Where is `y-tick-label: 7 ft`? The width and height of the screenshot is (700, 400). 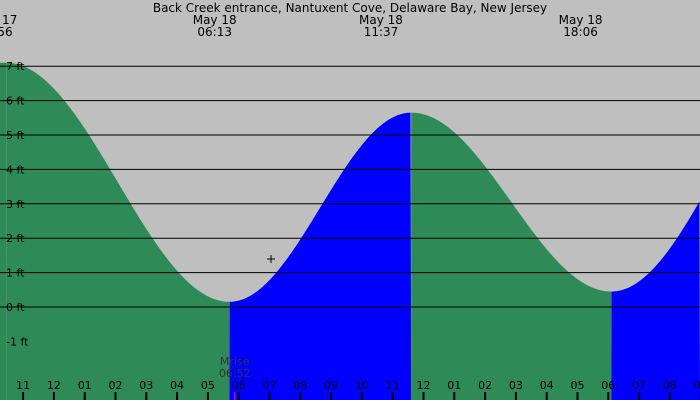
y-tick-label: 7 ft is located at coordinates (15, 66).